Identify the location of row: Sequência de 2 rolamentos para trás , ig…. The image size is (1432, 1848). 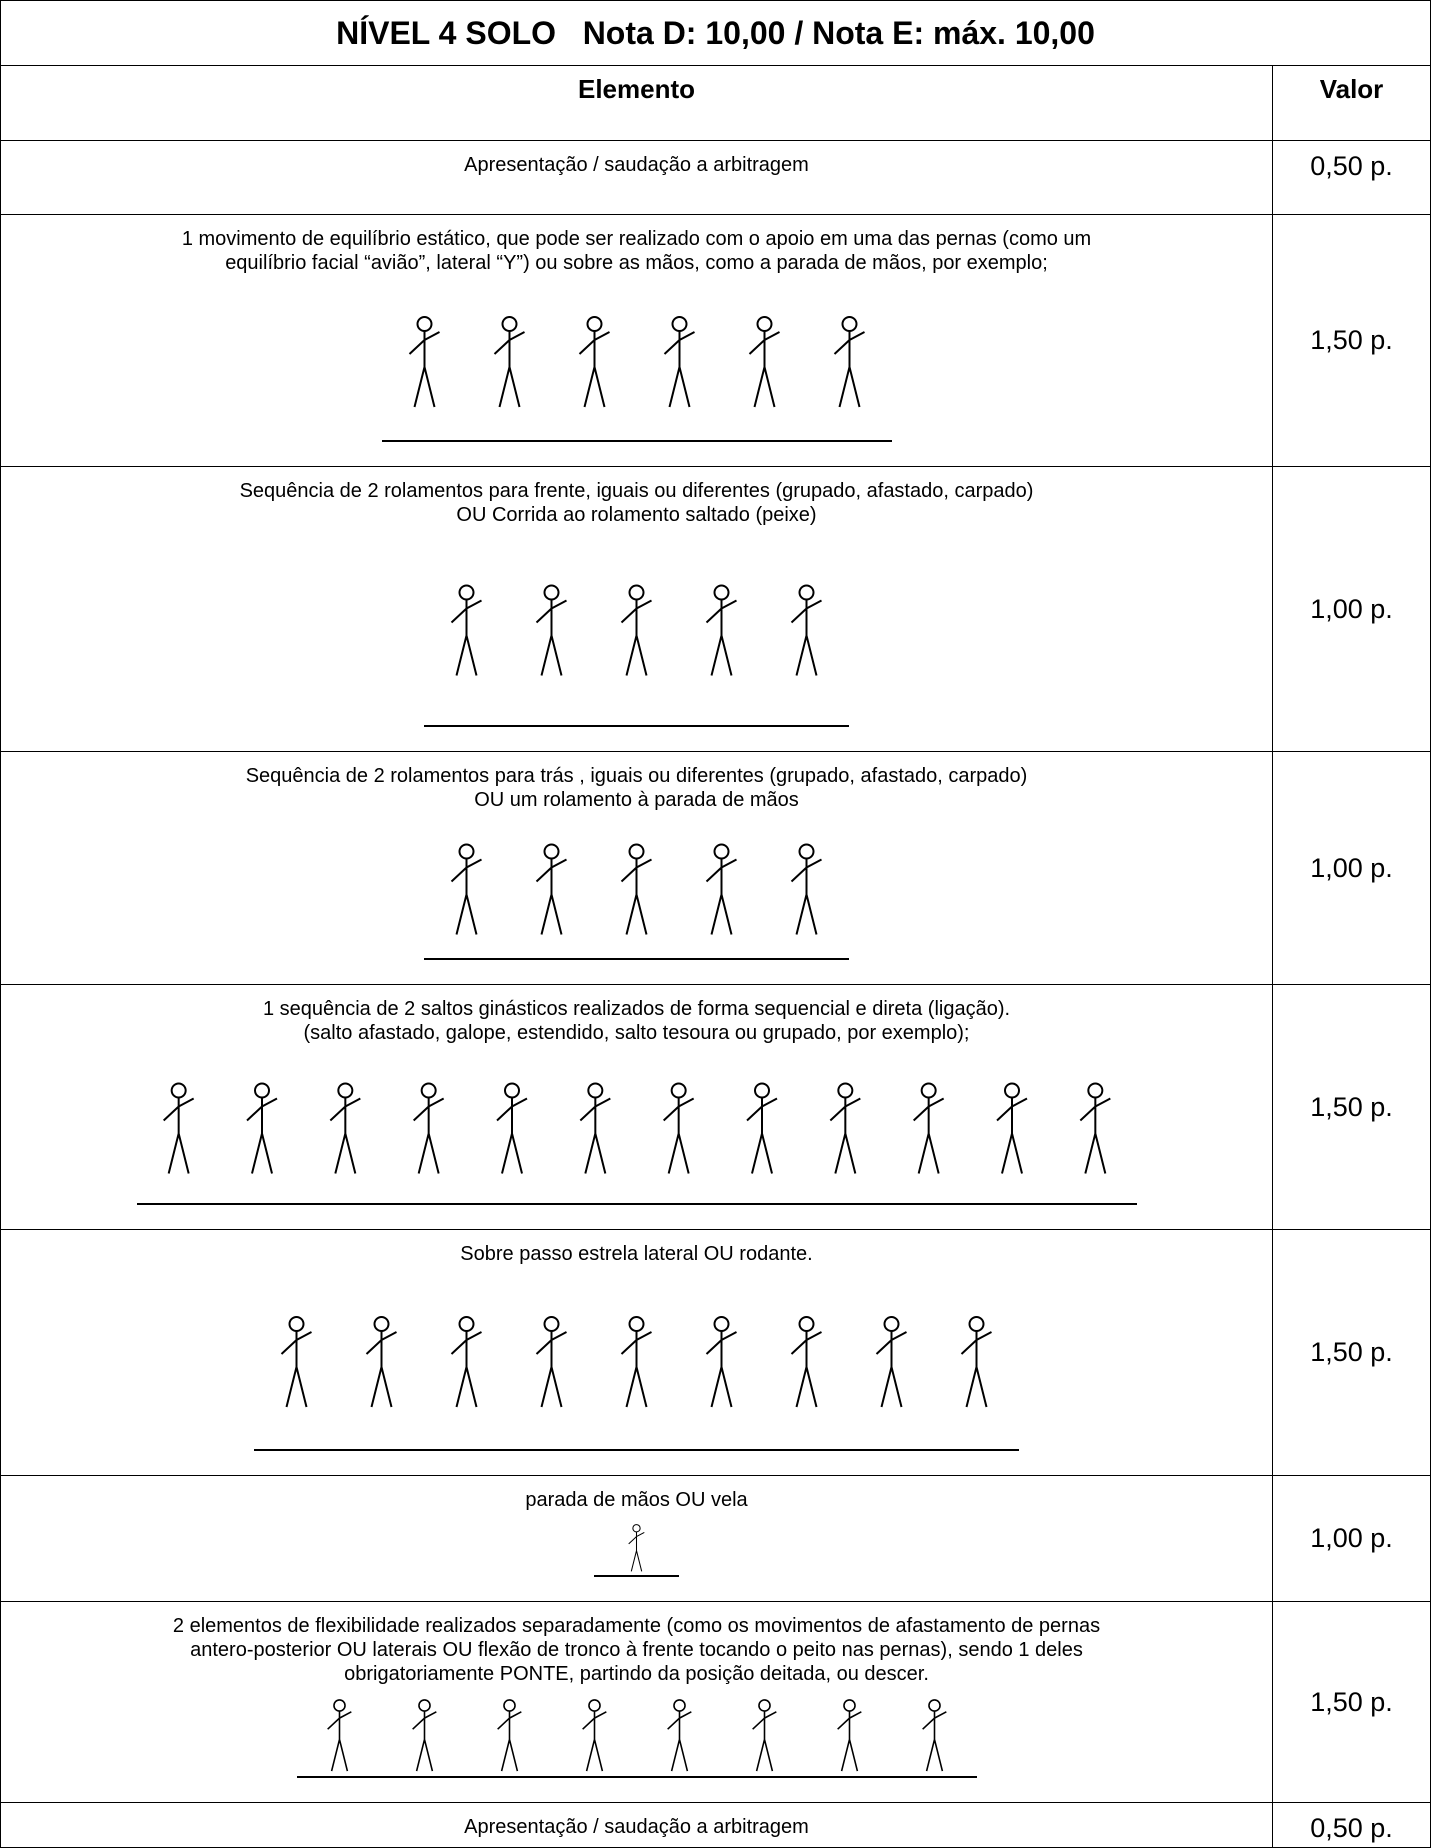
(715, 868).